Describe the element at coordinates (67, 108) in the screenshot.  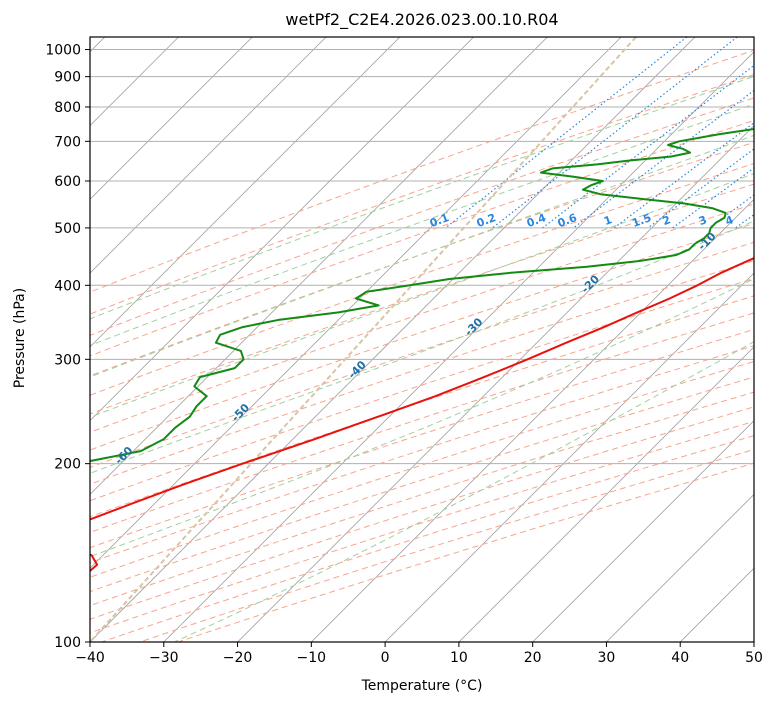
I see `y-tick-label: 800` at that location.